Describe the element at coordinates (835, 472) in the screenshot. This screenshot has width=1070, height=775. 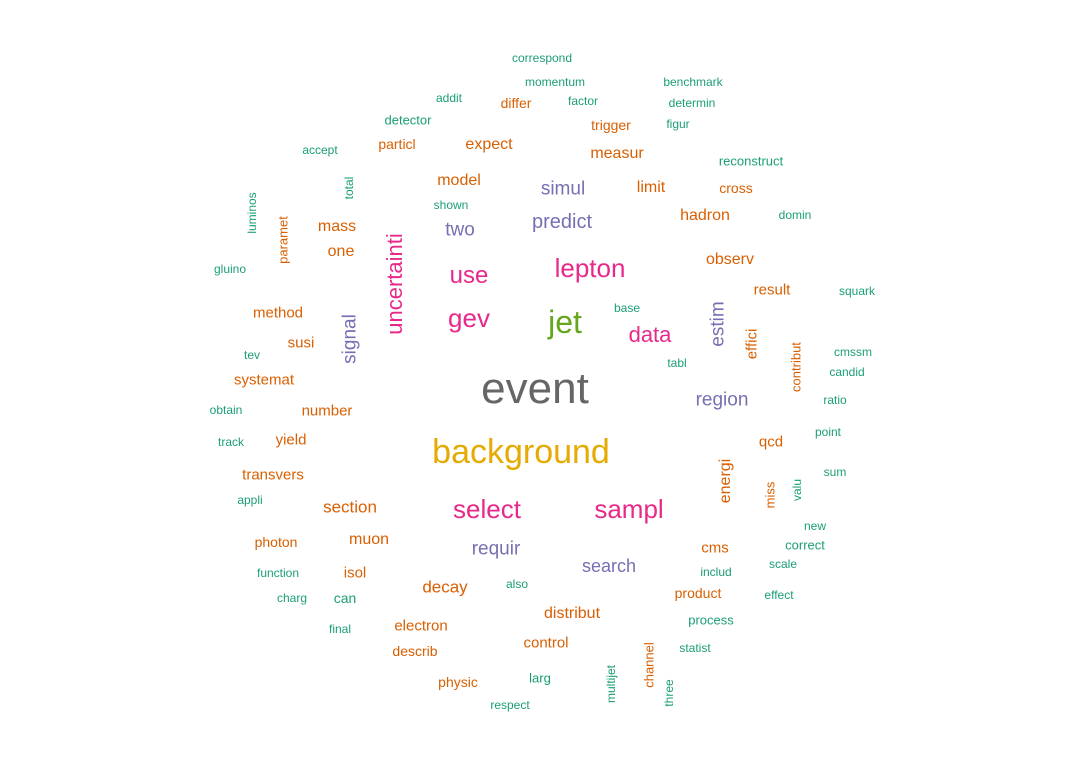
I see `word-sum: sum` at that location.